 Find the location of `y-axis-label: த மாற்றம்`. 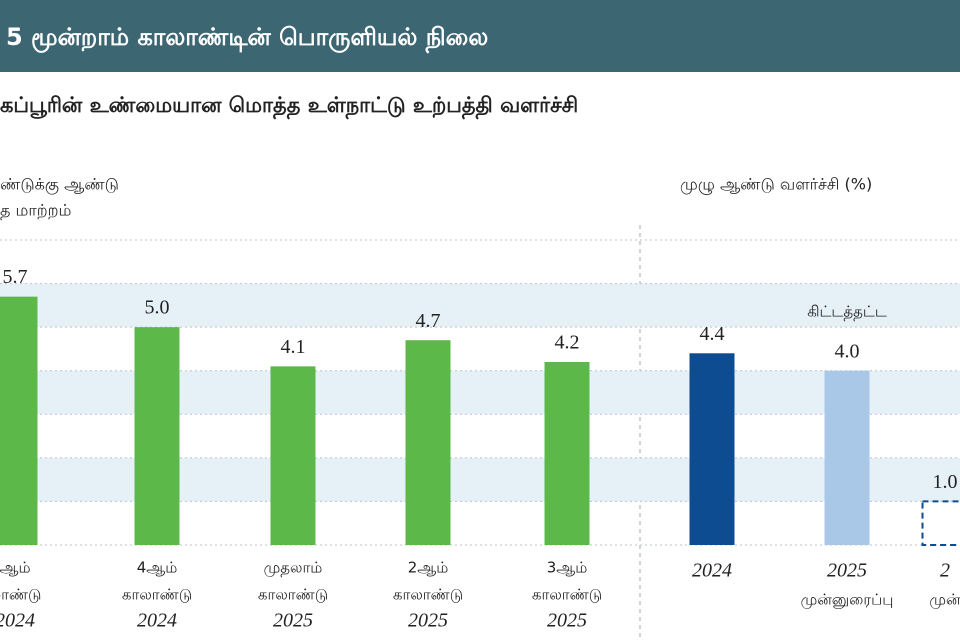

y-axis-label: த மாற்றம் is located at coordinates (35, 210).